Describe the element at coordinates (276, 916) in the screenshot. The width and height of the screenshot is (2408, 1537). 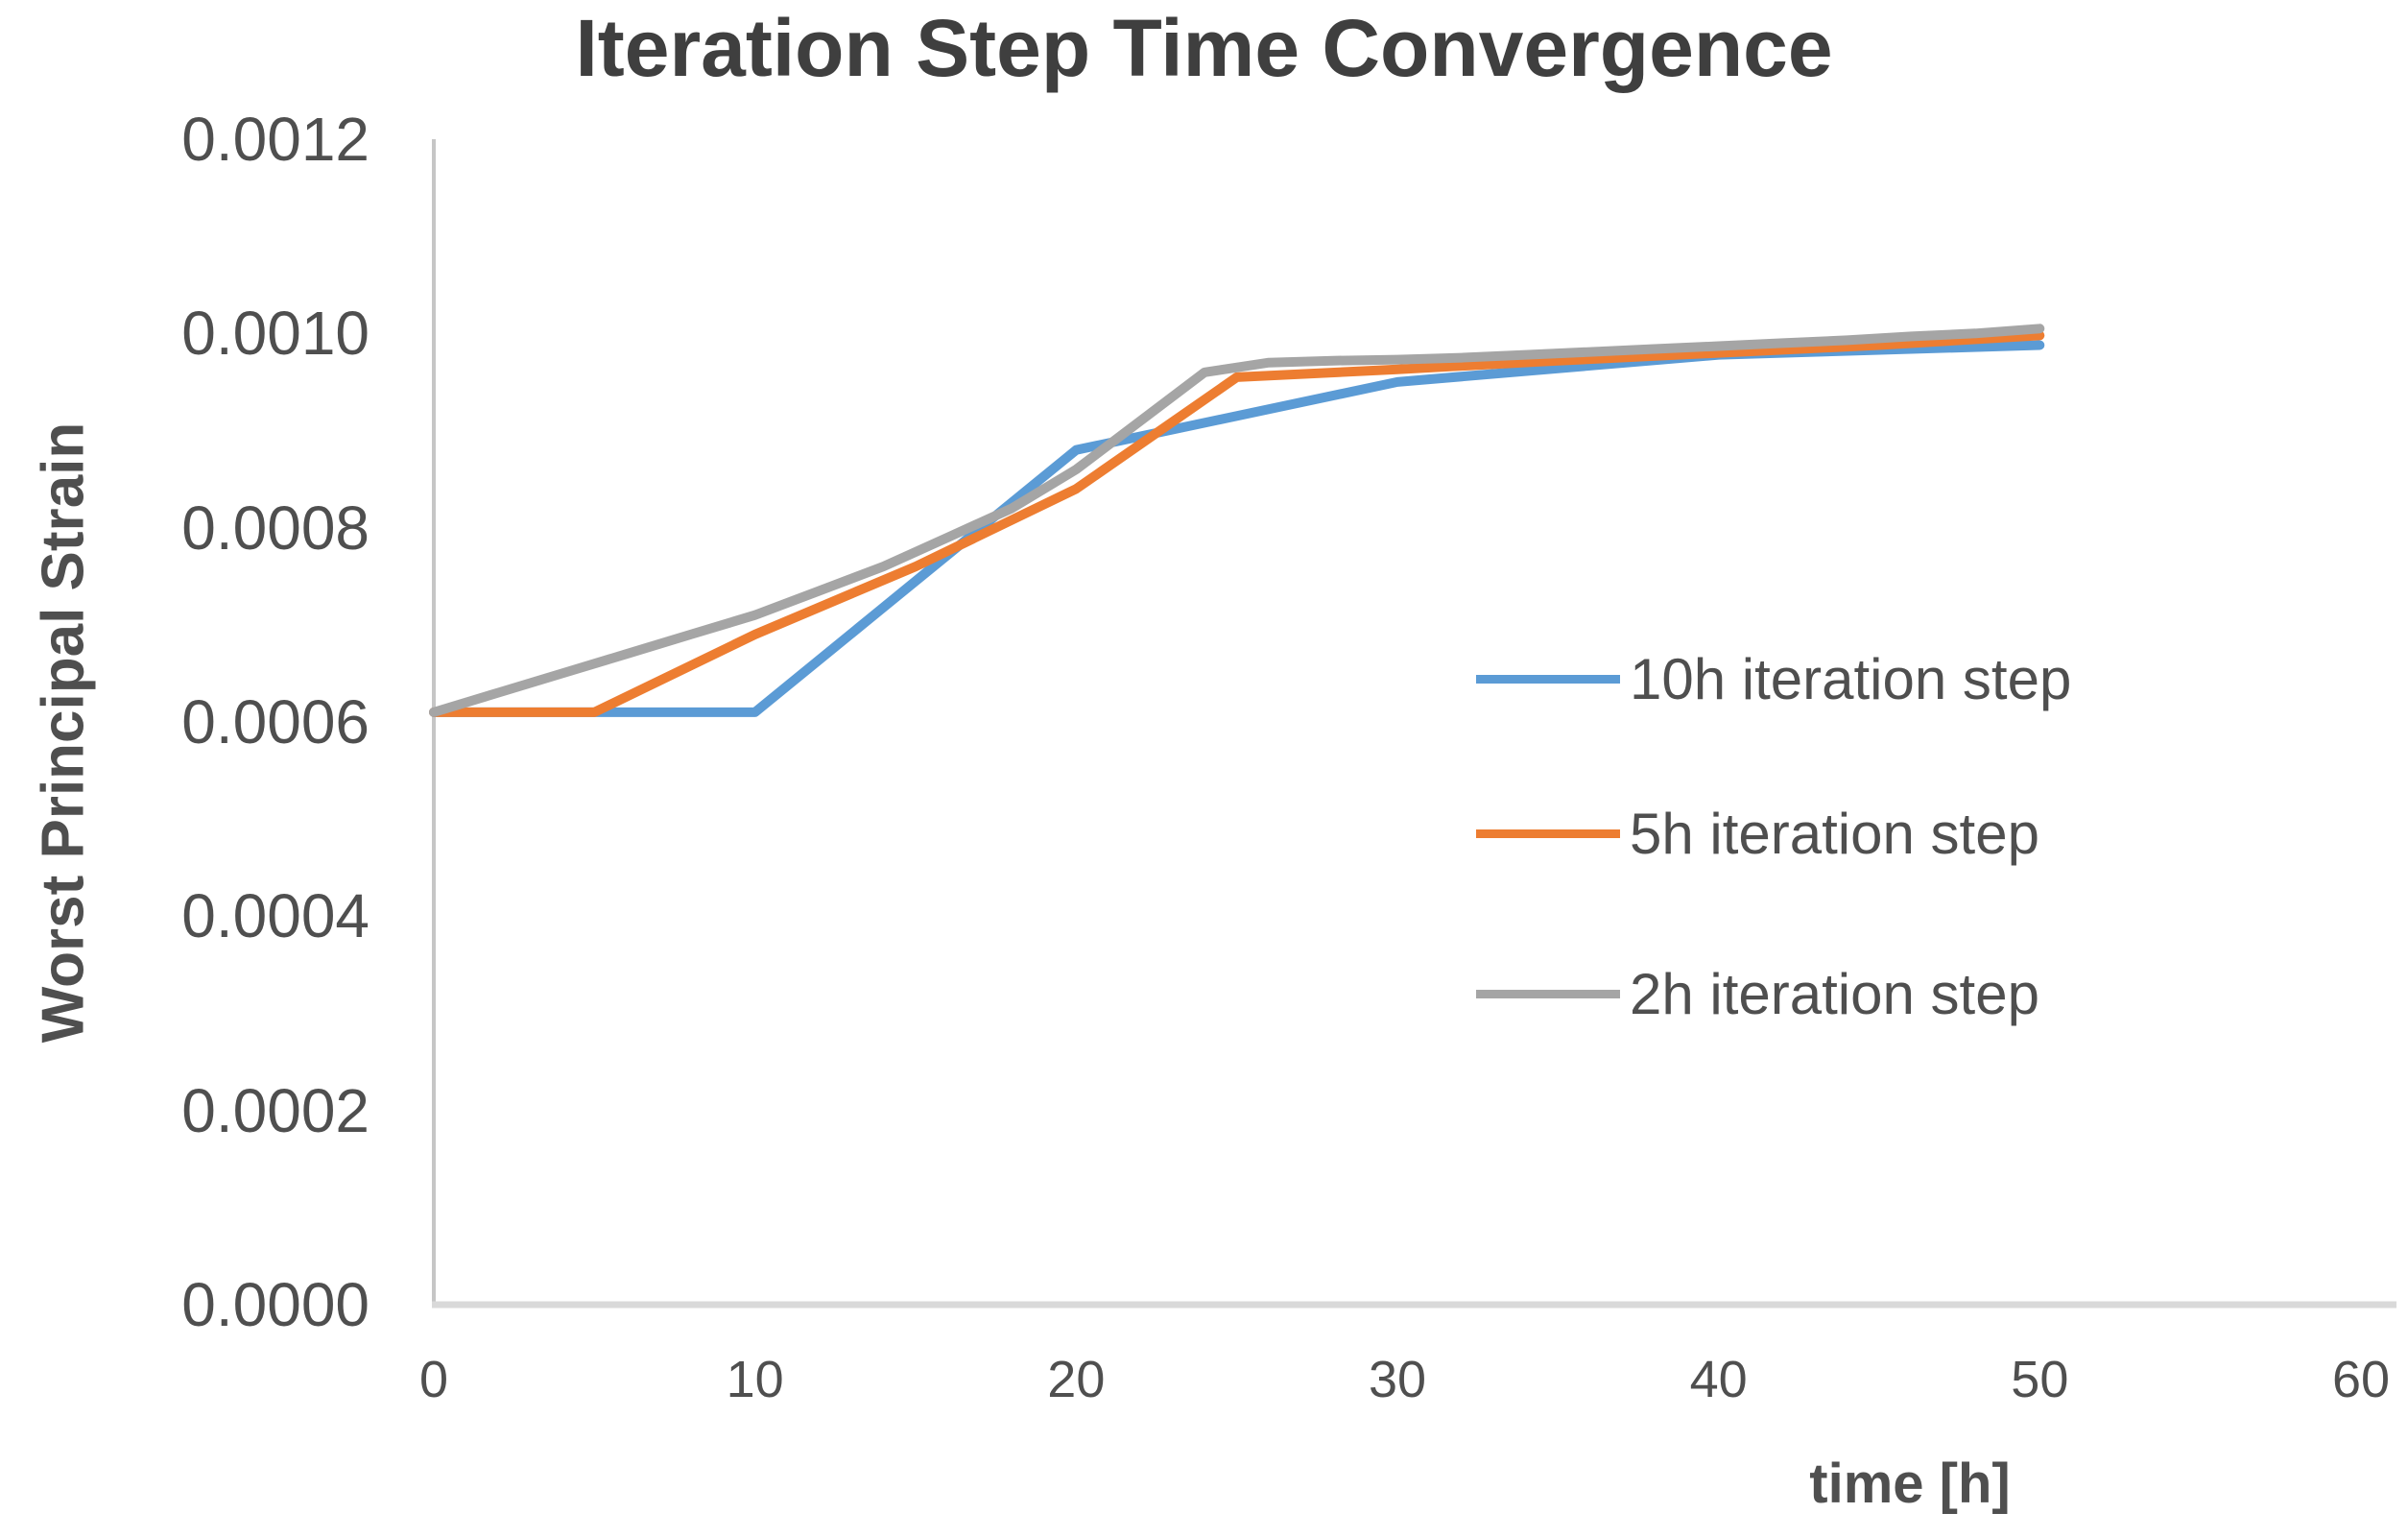
I see `y-tick-label: 0.0004` at that location.